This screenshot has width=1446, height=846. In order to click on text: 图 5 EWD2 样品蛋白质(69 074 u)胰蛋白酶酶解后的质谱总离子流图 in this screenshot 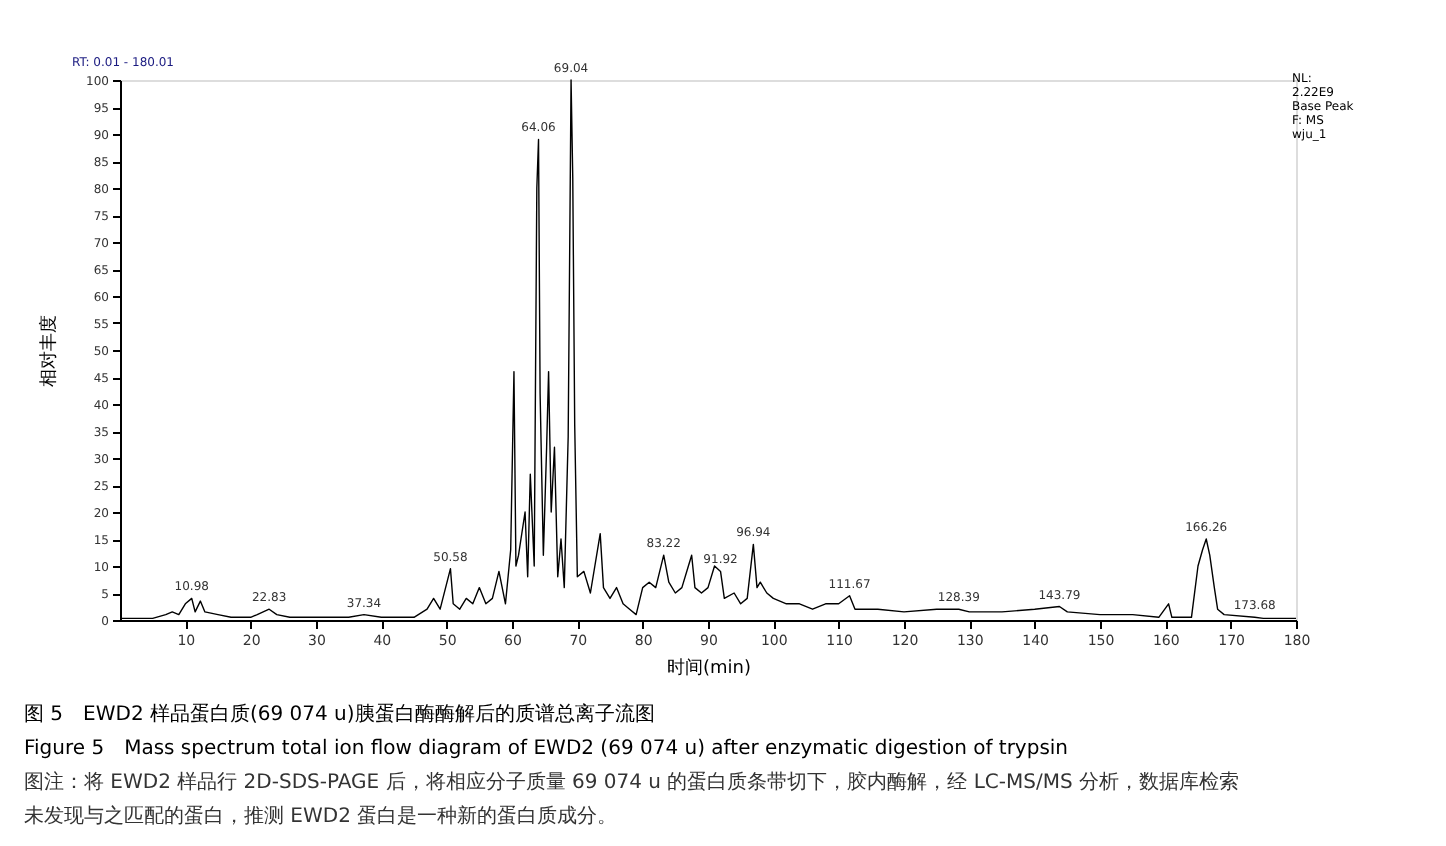, I will do `click(339, 714)`.